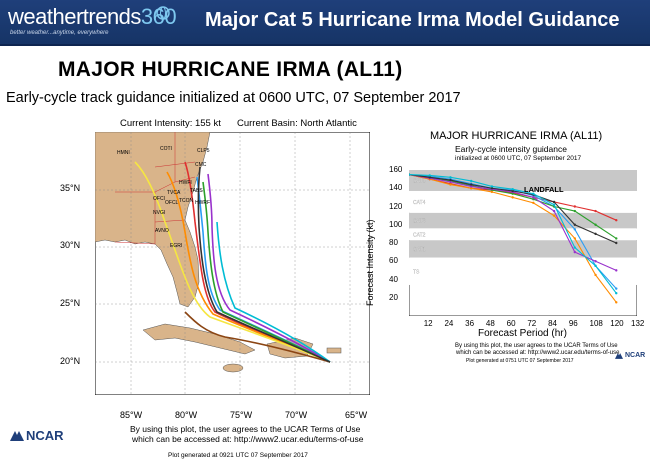  What do you see at coordinates (419, 181) in the screenshot?
I see `category-band-label: CAT5` at bounding box center [419, 181].